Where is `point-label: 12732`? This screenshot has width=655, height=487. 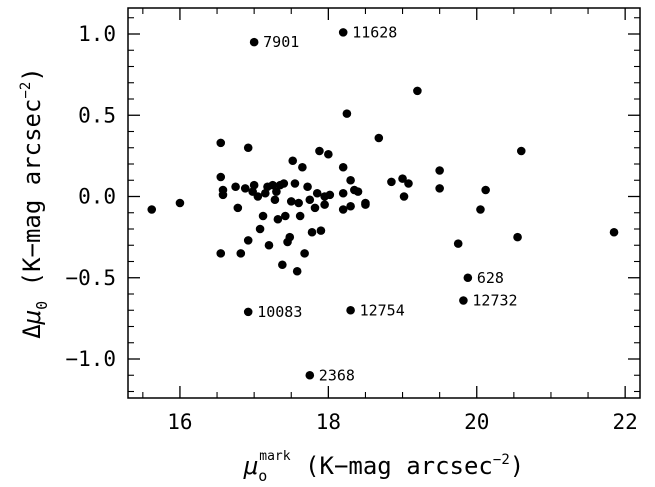 point-label: 12732 is located at coordinates (494, 301).